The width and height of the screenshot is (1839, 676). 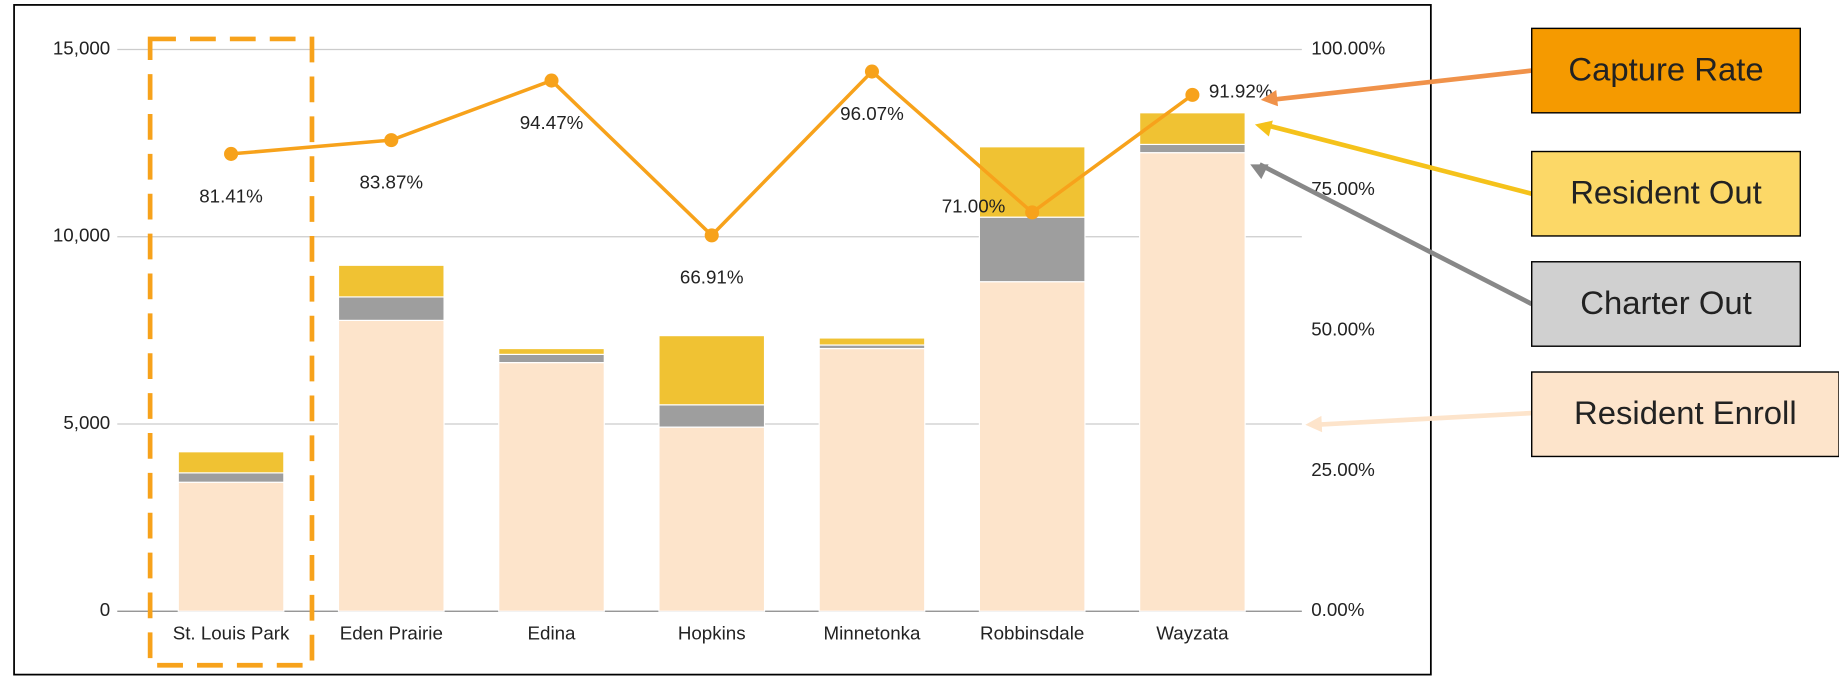 I want to click on y-tick-label: 0, so click(x=105, y=609).